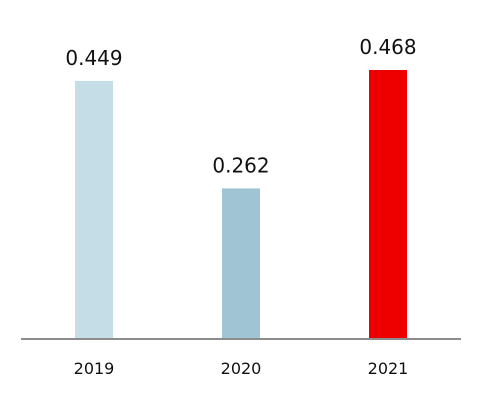 This screenshot has width=482, height=402. Describe the element at coordinates (241, 263) in the screenshot. I see `bar-2020` at that location.